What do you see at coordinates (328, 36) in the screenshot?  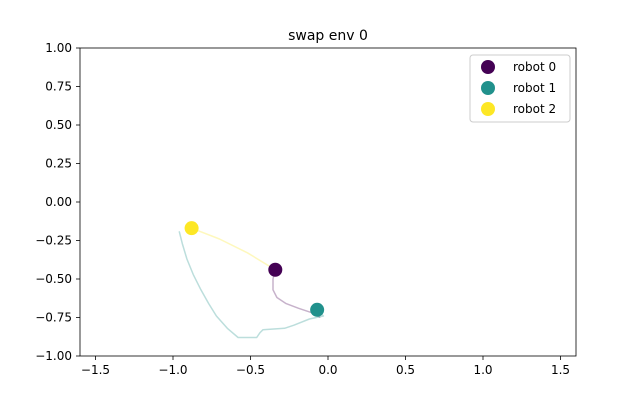 I see `chart-title: swap env 0` at bounding box center [328, 36].